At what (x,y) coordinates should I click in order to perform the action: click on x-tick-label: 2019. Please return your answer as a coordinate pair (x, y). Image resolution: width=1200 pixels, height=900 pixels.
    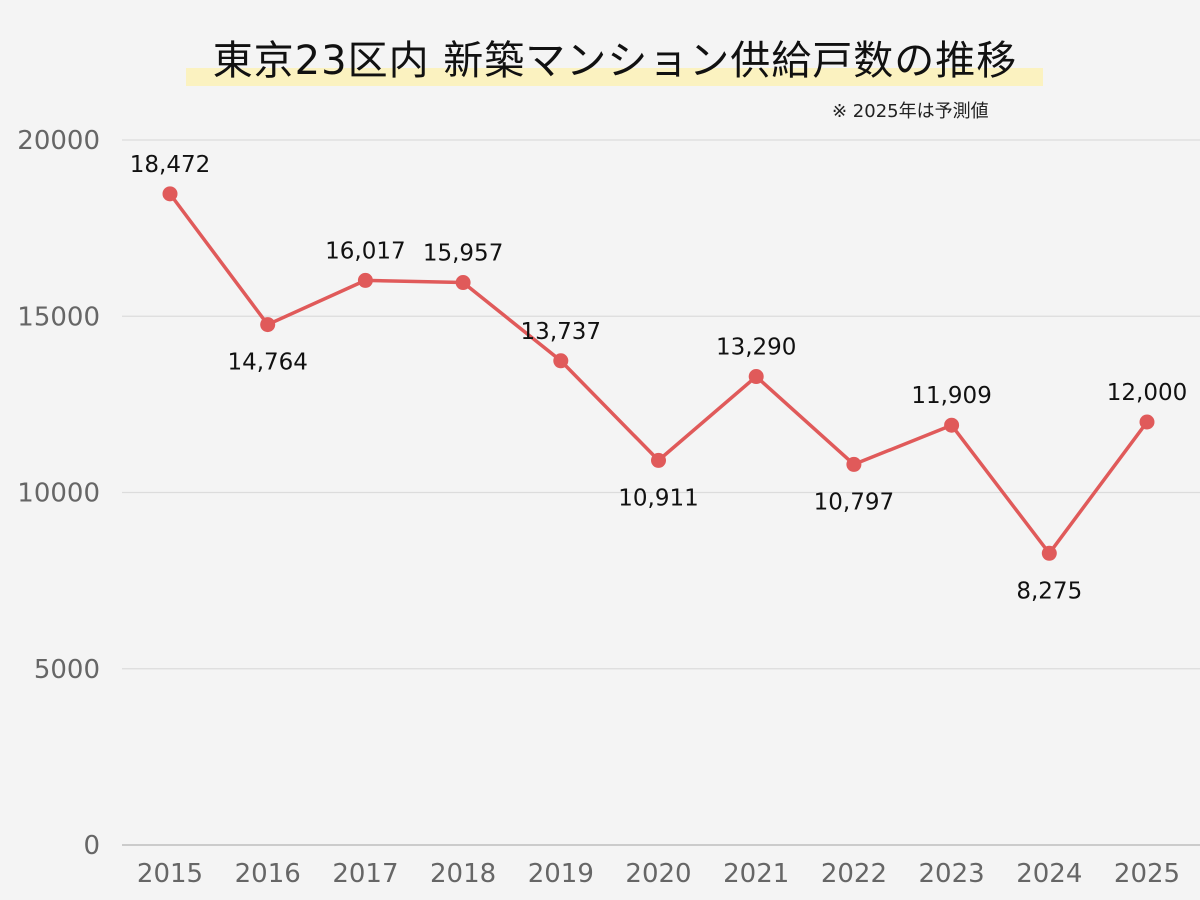
    Looking at the image, I should click on (561, 874).